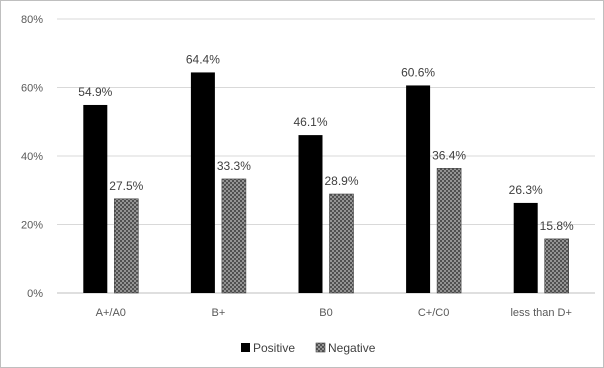  What do you see at coordinates (32, 89) in the screenshot?
I see `y-tick-label: 60%` at bounding box center [32, 89].